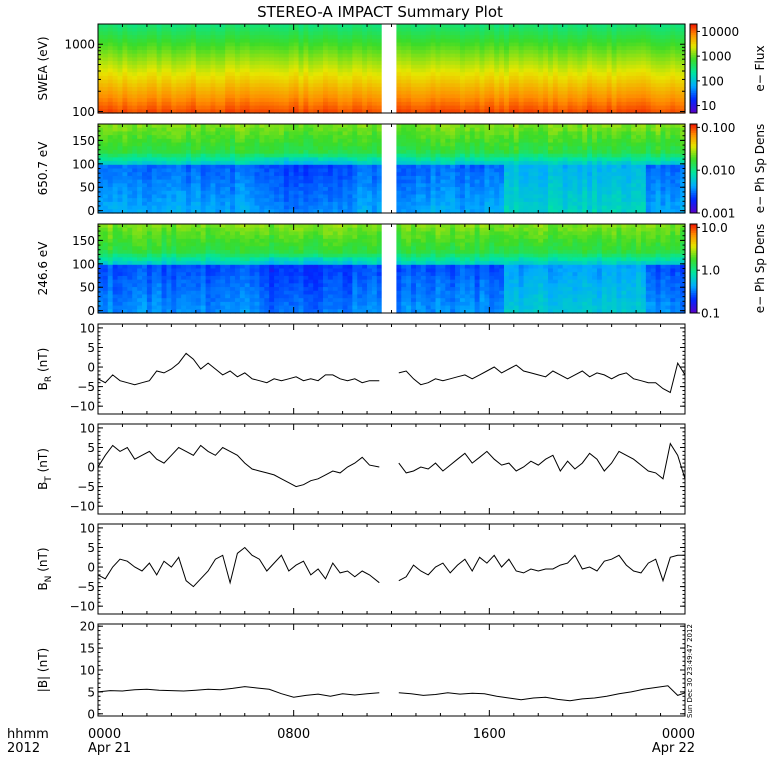 Image resolution: width=780 pixels, height=784 pixels. What do you see at coordinates (380, 12) in the screenshot?
I see `plot-title: STEREO-A IMPACT Summary Plot` at bounding box center [380, 12].